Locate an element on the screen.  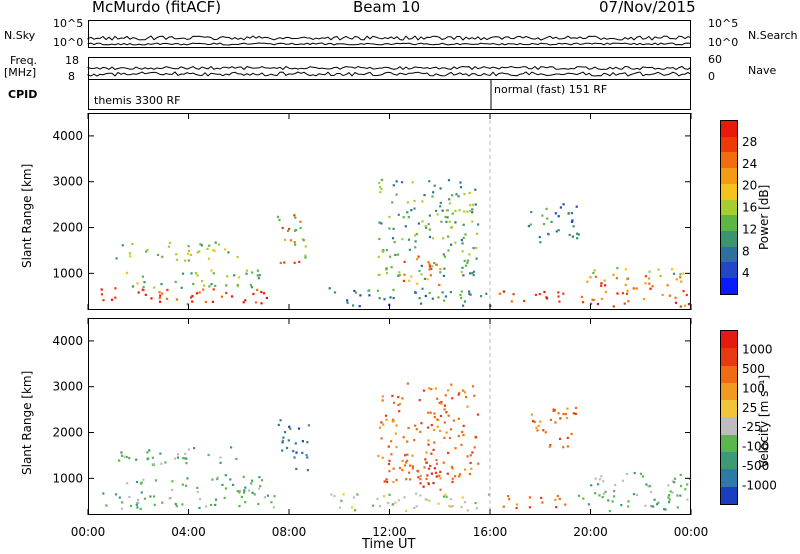
y-tick-label: 3000 is located at coordinates (67, 387).